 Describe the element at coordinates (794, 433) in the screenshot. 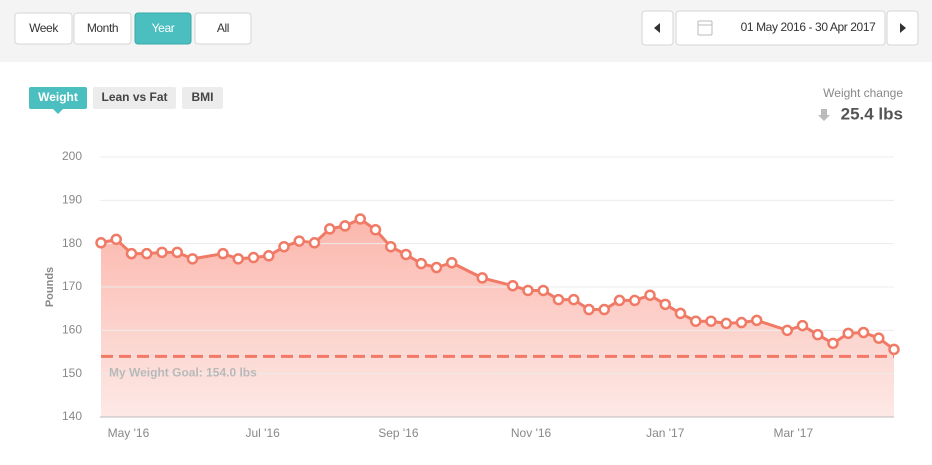

I see `x-tick-label: Mar '17` at that location.